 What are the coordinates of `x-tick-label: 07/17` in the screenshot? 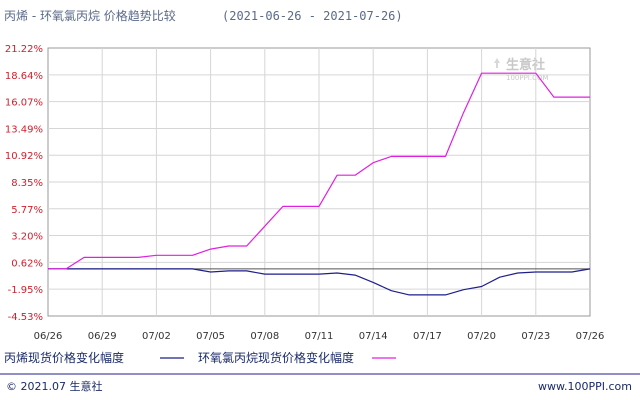 It's located at (427, 336).